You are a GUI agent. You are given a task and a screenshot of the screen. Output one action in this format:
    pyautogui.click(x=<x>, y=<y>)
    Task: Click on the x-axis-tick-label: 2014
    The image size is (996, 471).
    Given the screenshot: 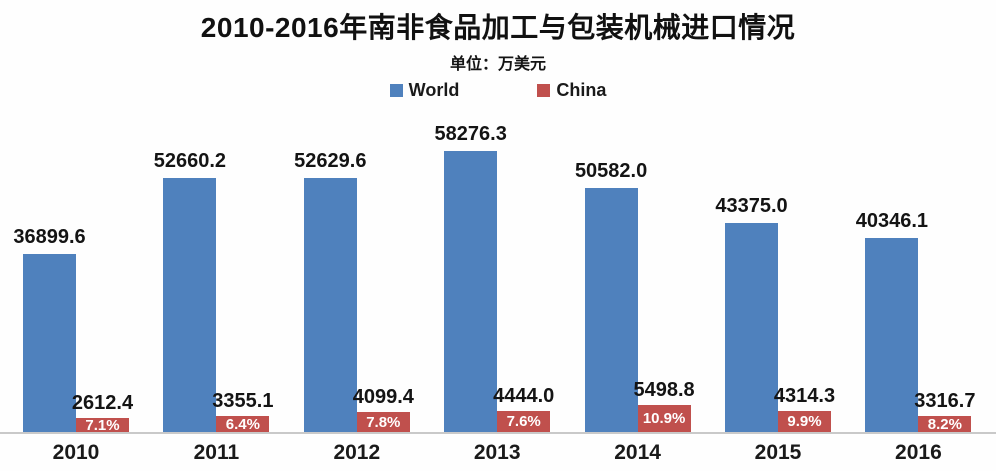 What is the action you would take?
    pyautogui.click(x=637, y=452)
    